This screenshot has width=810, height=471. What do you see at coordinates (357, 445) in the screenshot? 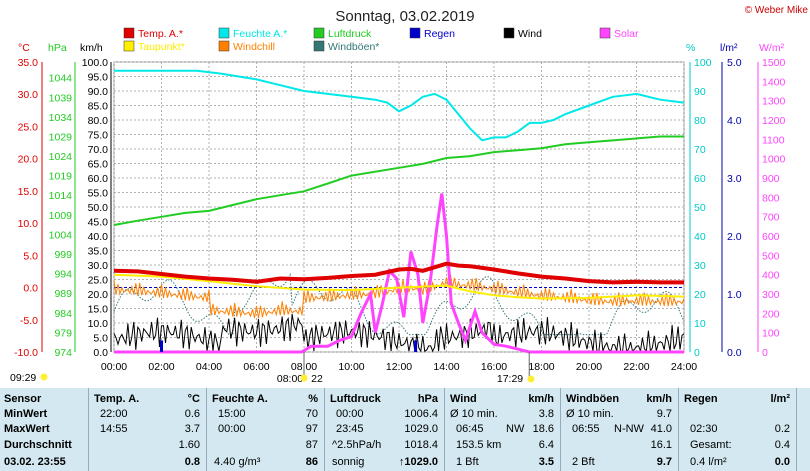
I see `pres-trend: ^2.5hPa/h` at bounding box center [357, 445].